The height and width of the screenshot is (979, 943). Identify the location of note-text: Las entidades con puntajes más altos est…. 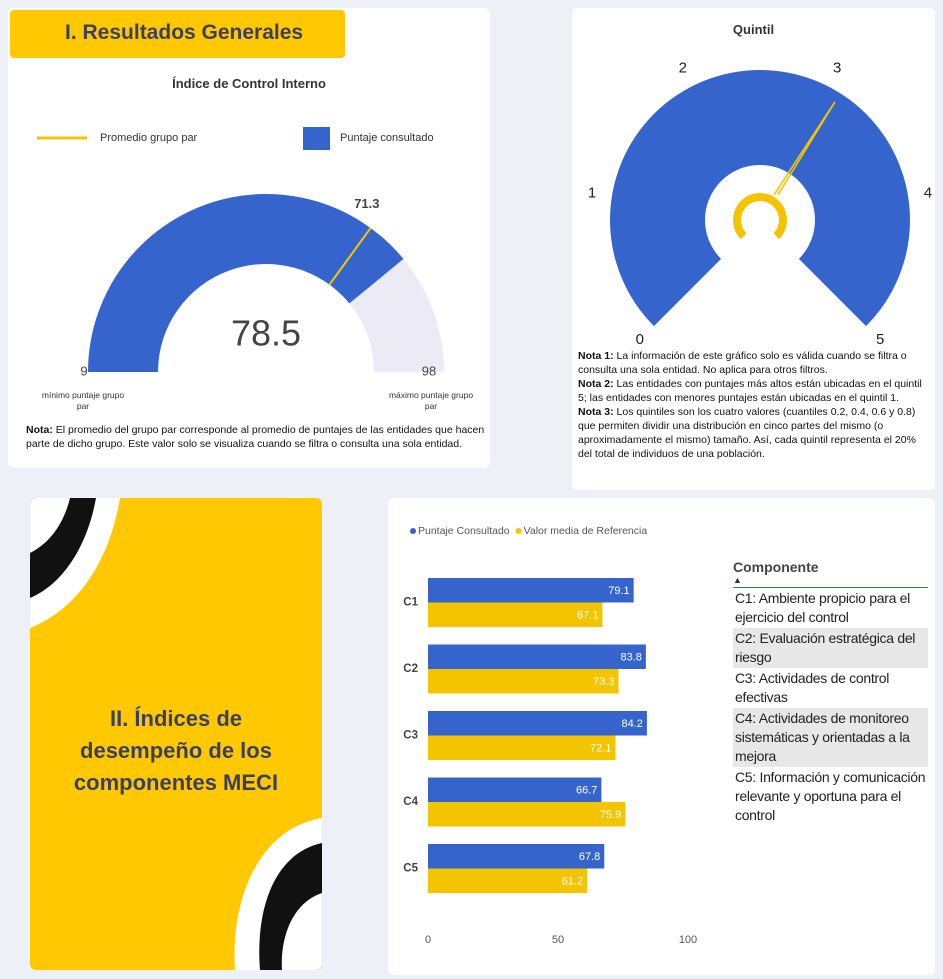
(750, 391).